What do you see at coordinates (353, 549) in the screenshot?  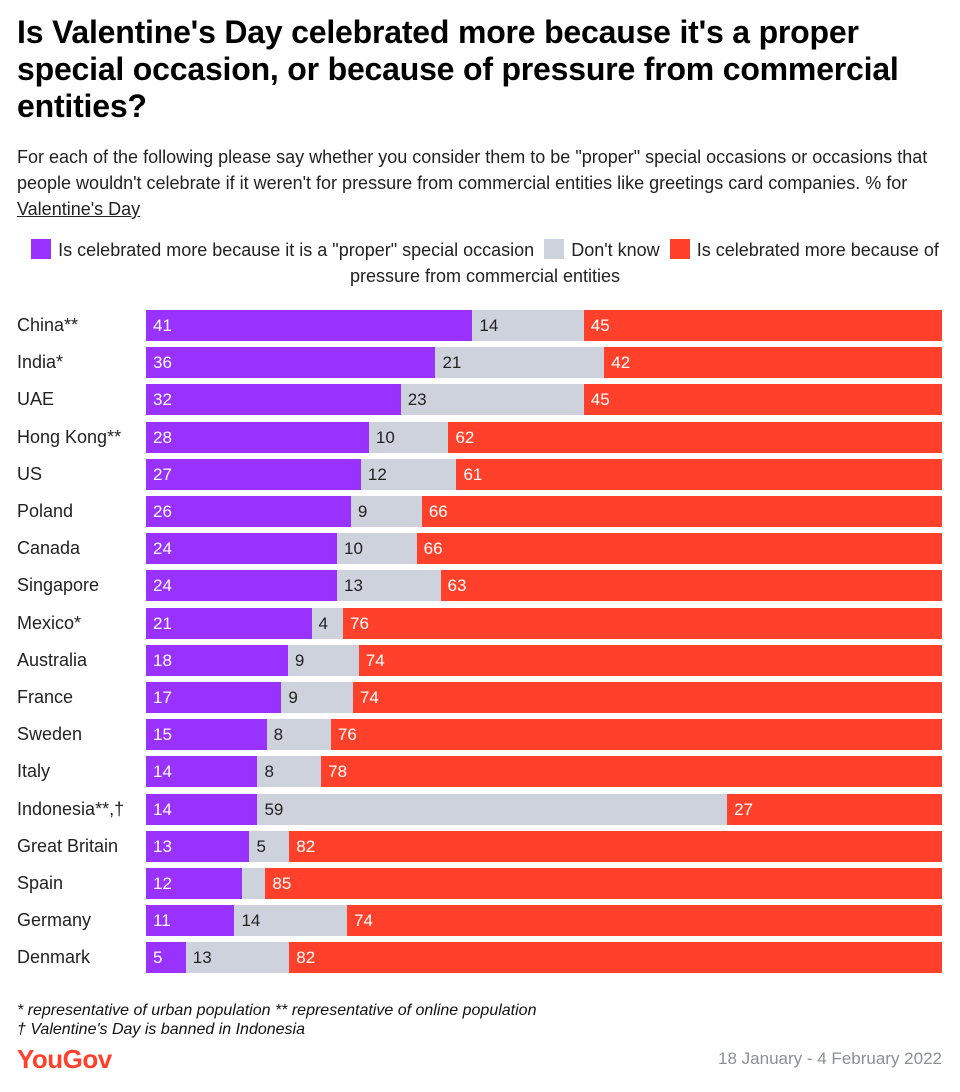 I see `value-label-dont-know-canada: 10` at bounding box center [353, 549].